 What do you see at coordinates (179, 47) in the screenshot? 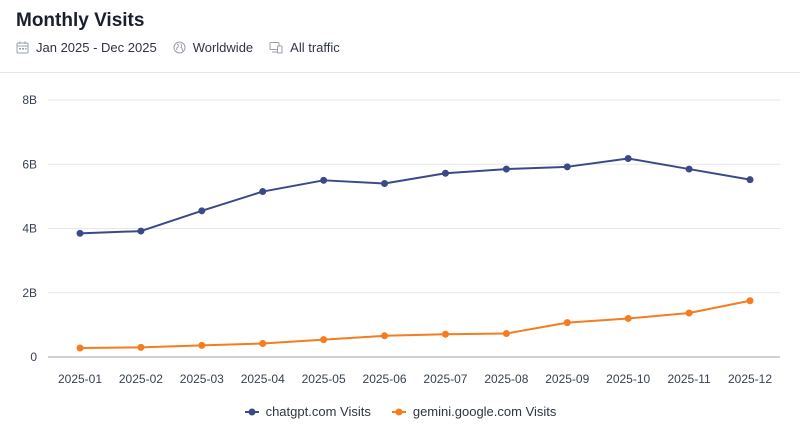
I see `globe-icon` at bounding box center [179, 47].